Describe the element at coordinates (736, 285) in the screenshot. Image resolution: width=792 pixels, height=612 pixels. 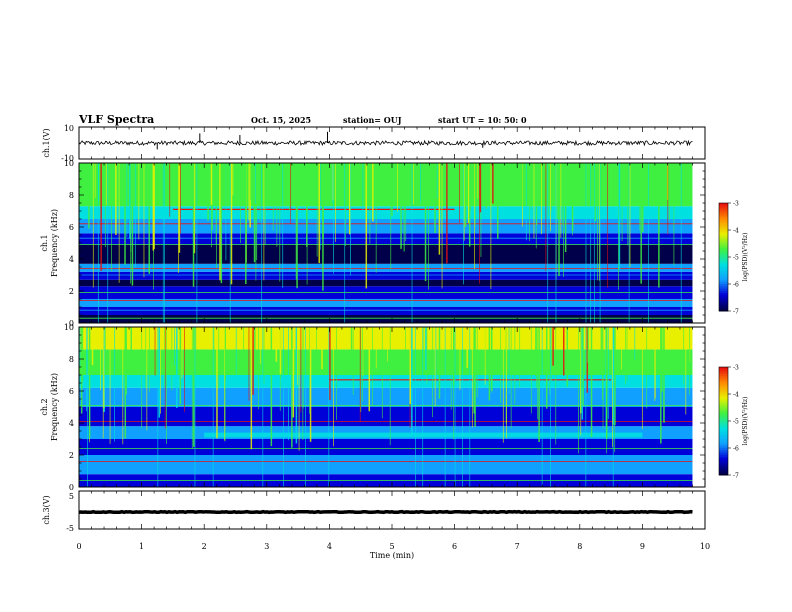
I see `colorbar-tick-label: -6` at that location.